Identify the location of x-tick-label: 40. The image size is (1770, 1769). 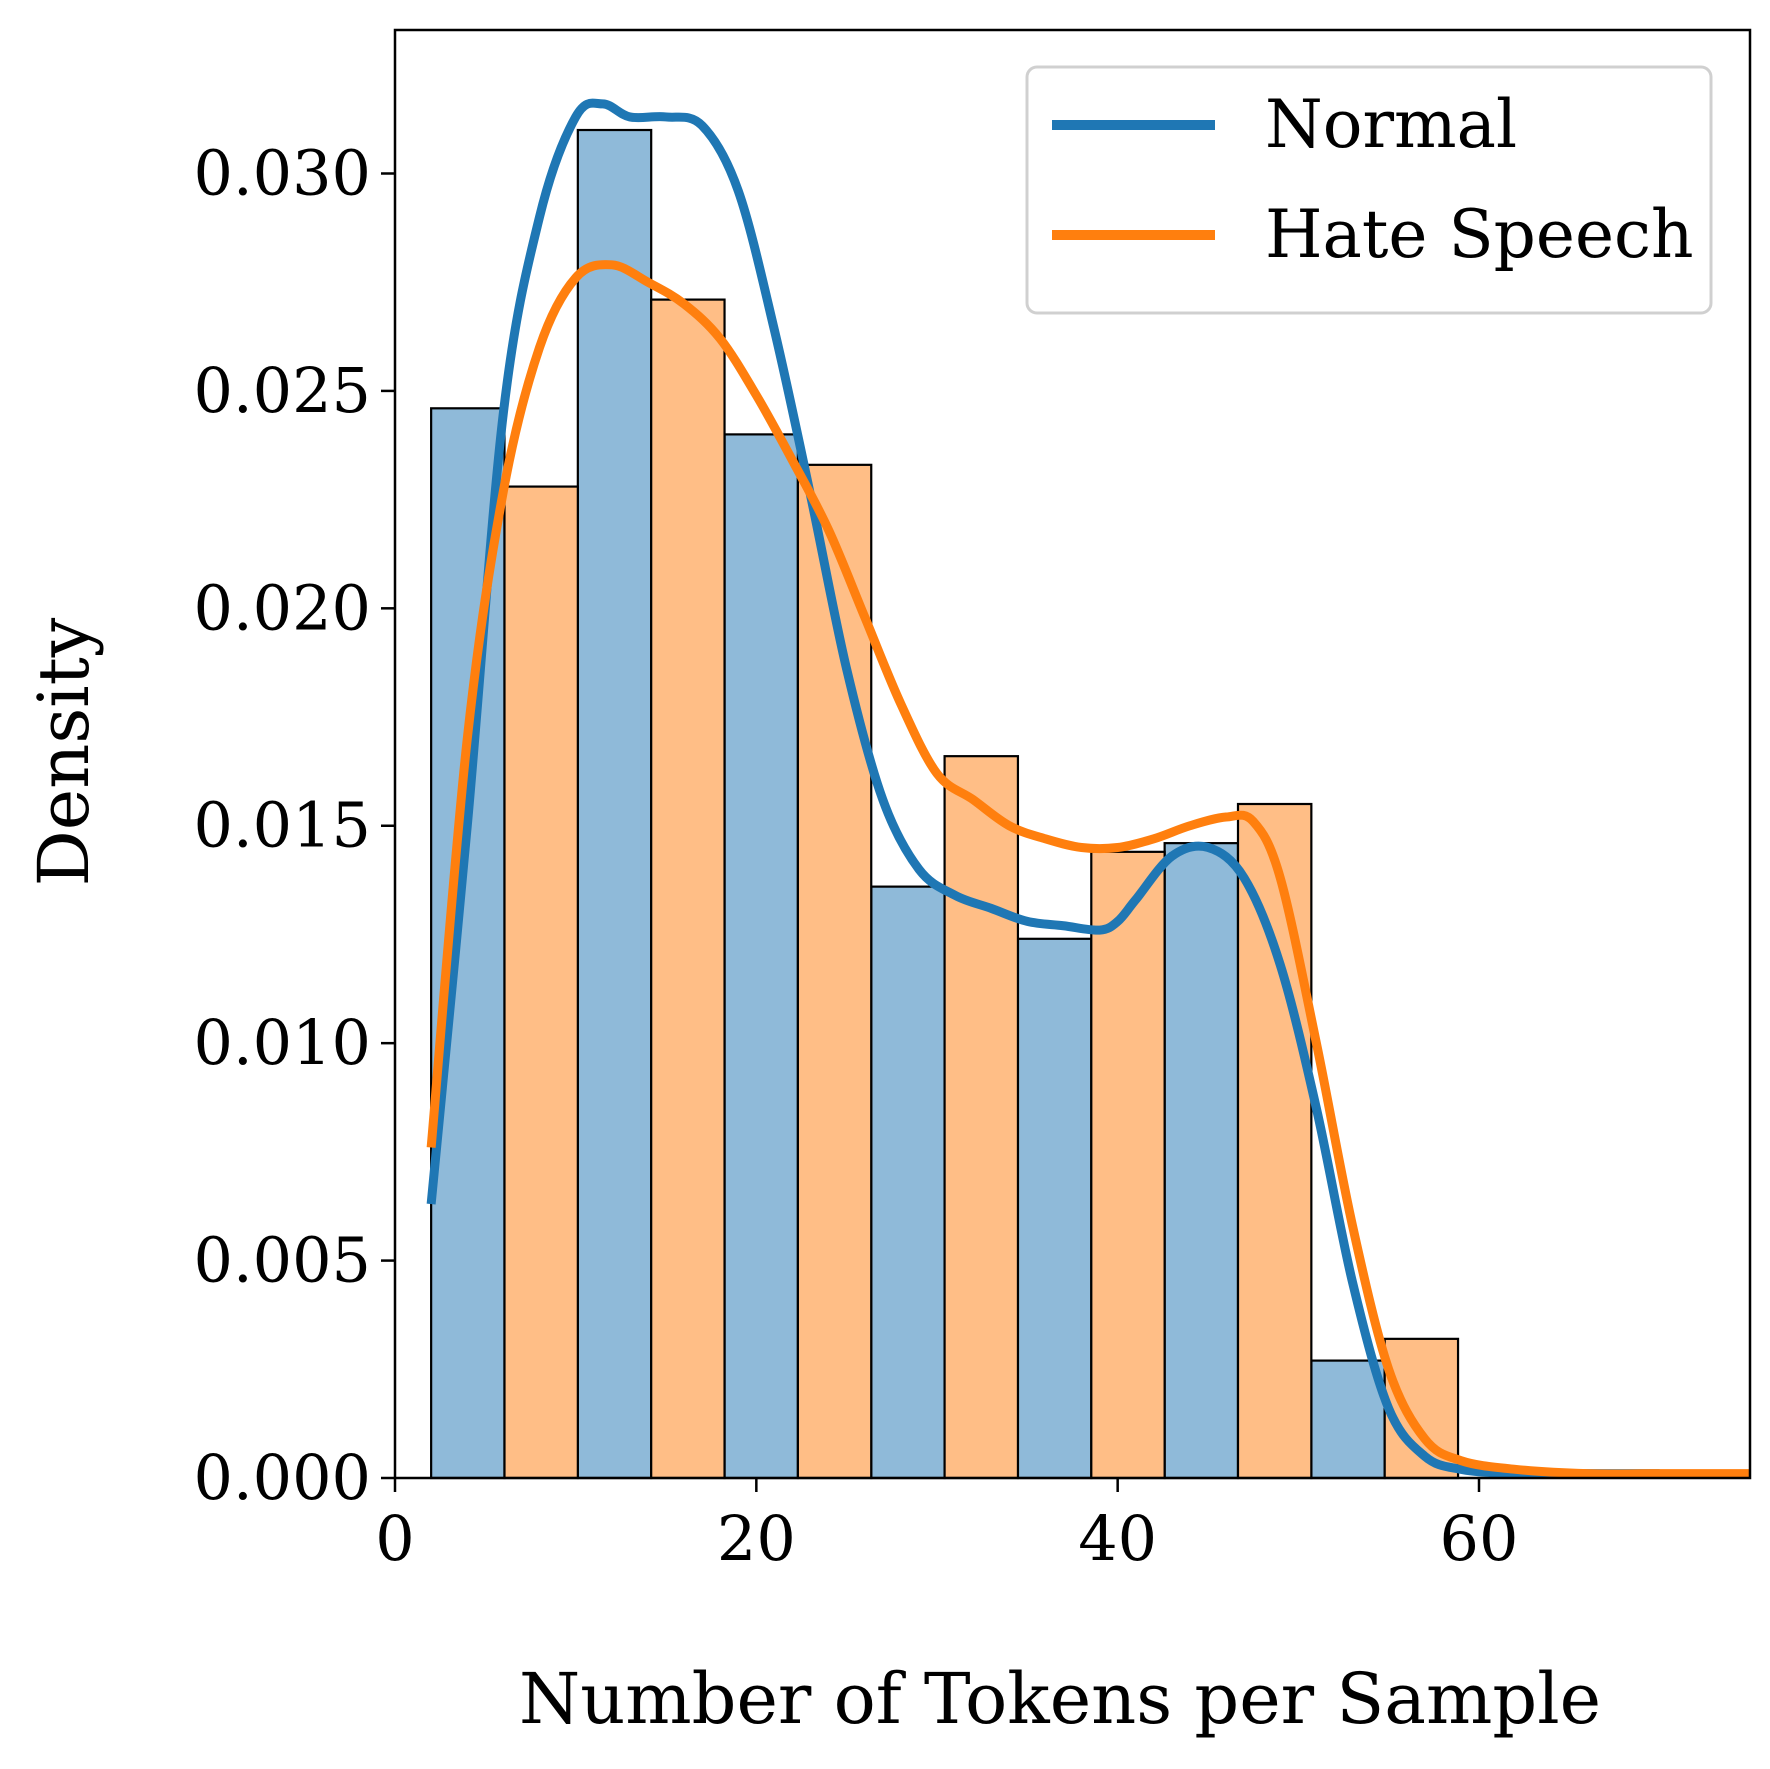
(1117, 1538).